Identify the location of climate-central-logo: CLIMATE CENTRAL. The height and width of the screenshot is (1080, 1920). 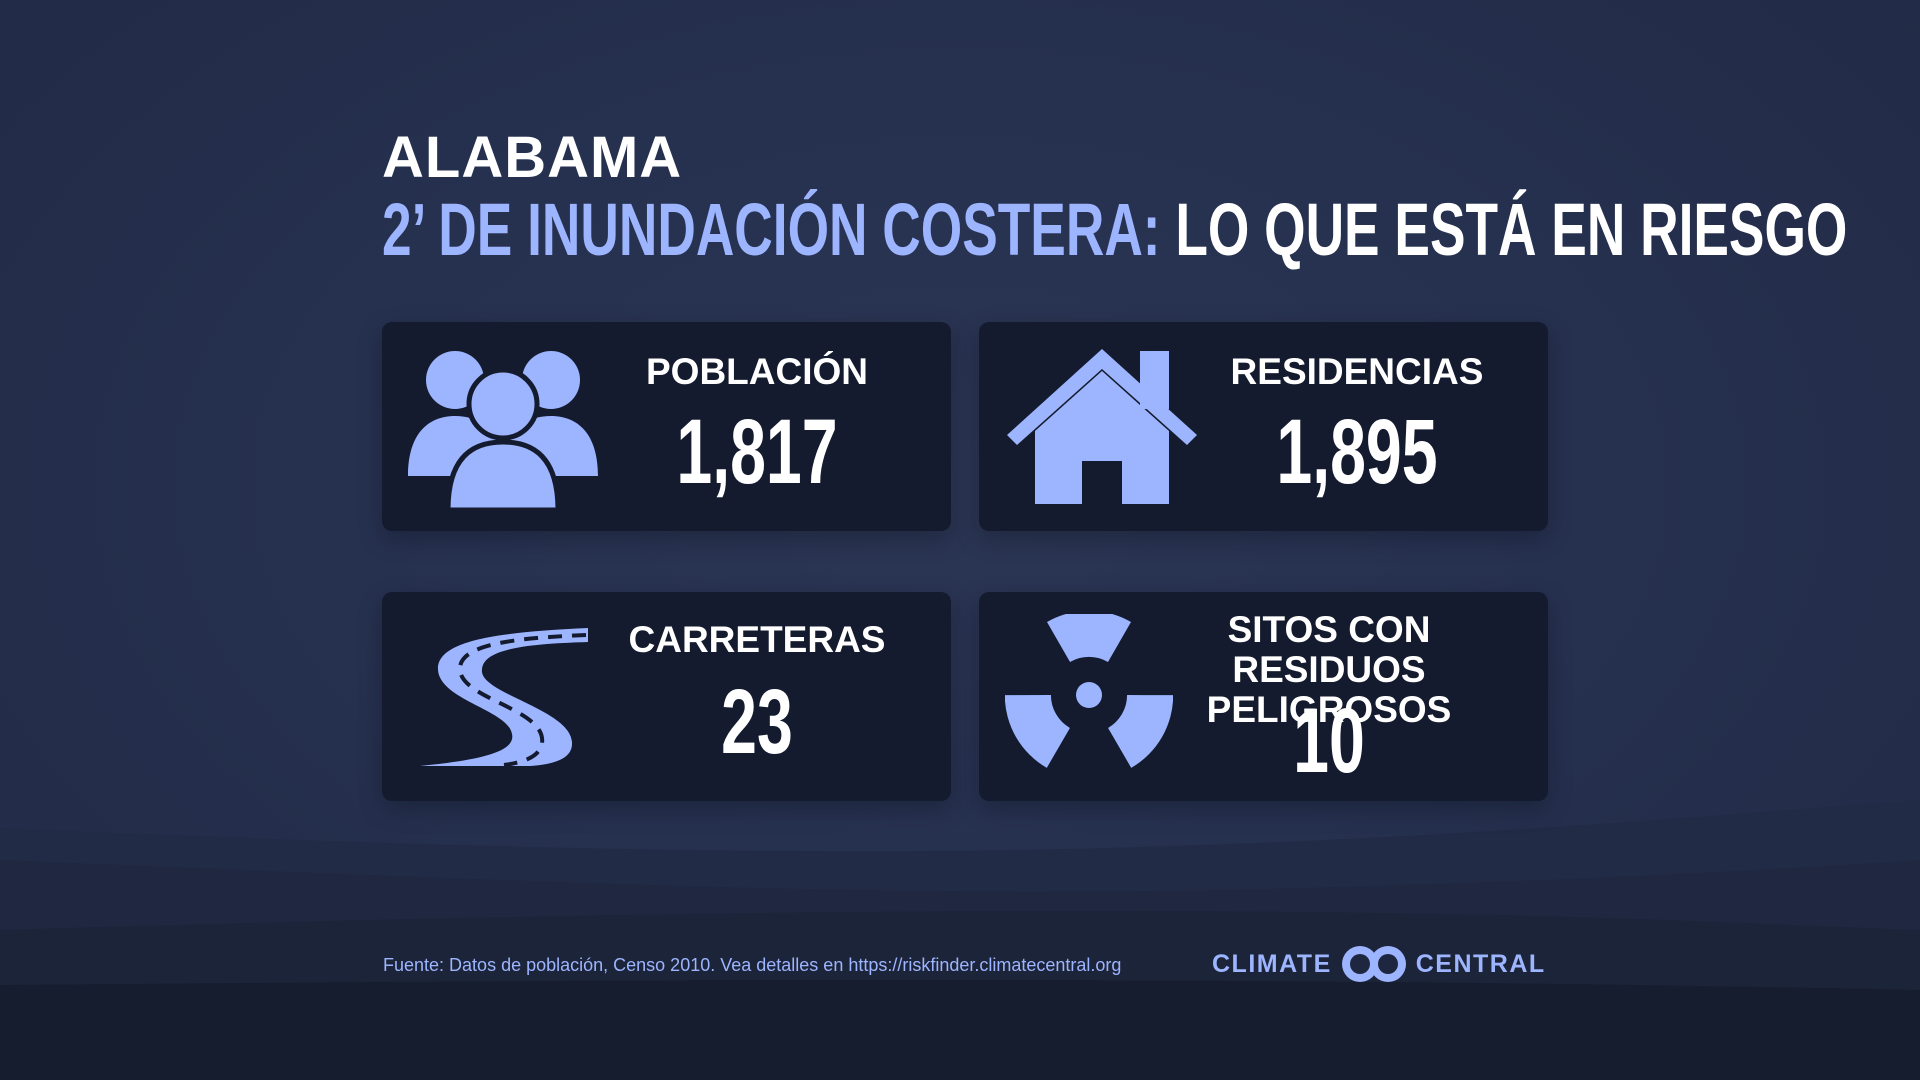
(1379, 964).